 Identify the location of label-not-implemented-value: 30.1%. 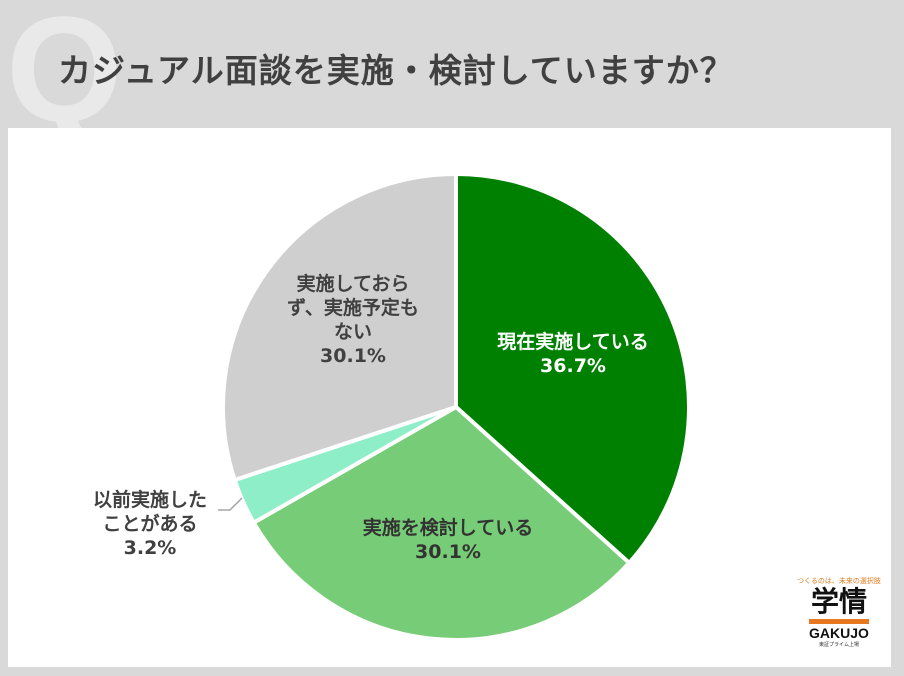
(353, 356).